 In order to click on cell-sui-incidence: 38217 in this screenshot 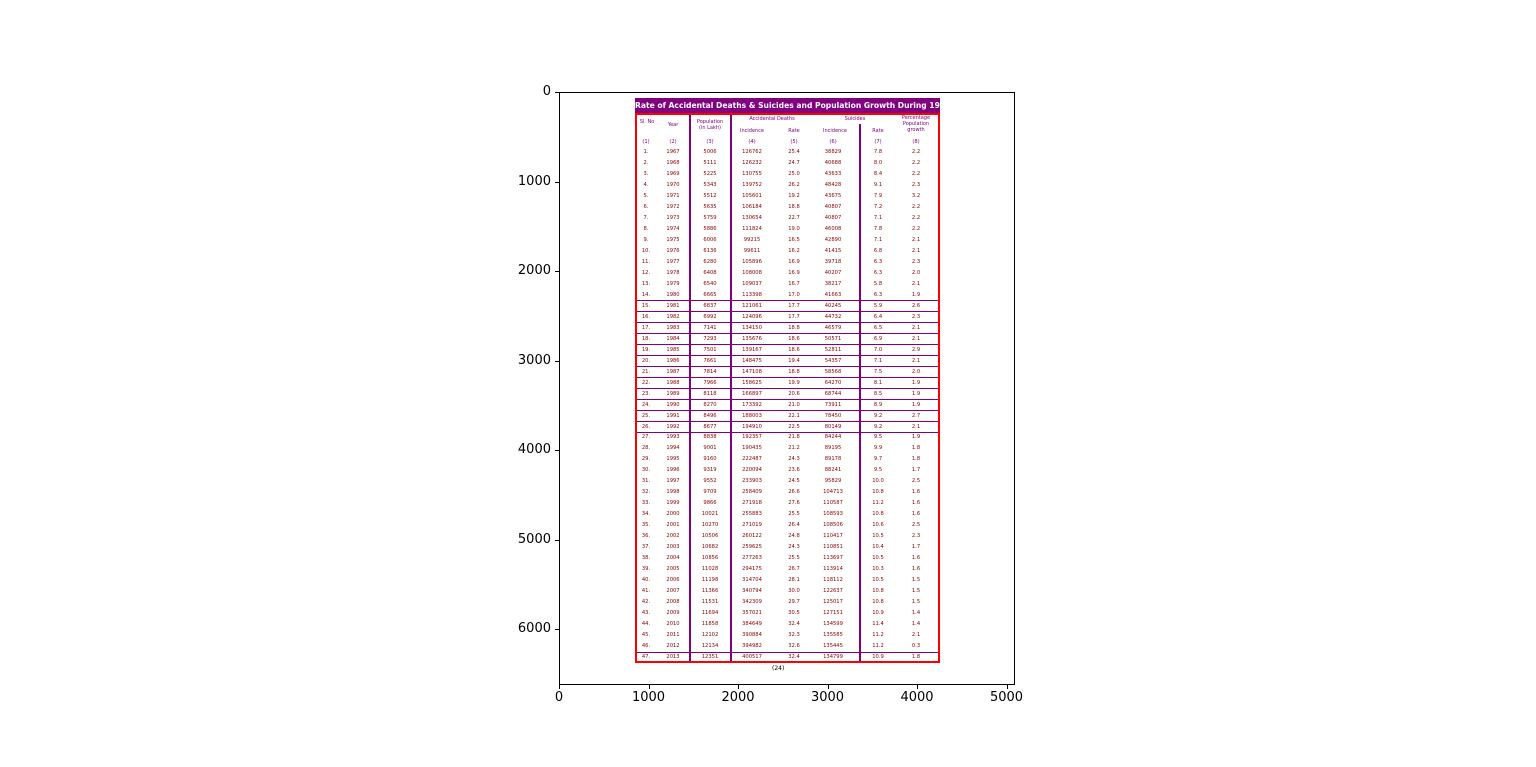, I will do `click(833, 283)`.